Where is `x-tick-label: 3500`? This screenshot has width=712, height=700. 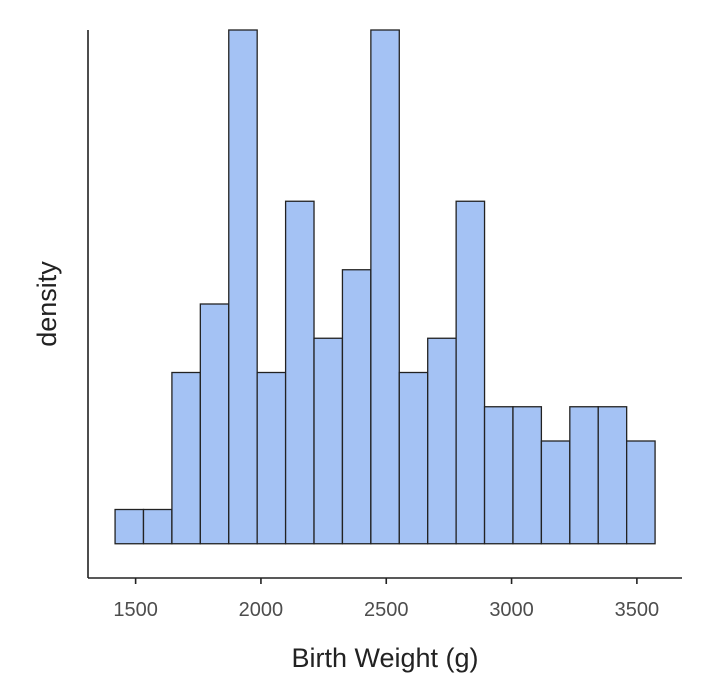
x-tick-label: 3500 is located at coordinates (637, 610).